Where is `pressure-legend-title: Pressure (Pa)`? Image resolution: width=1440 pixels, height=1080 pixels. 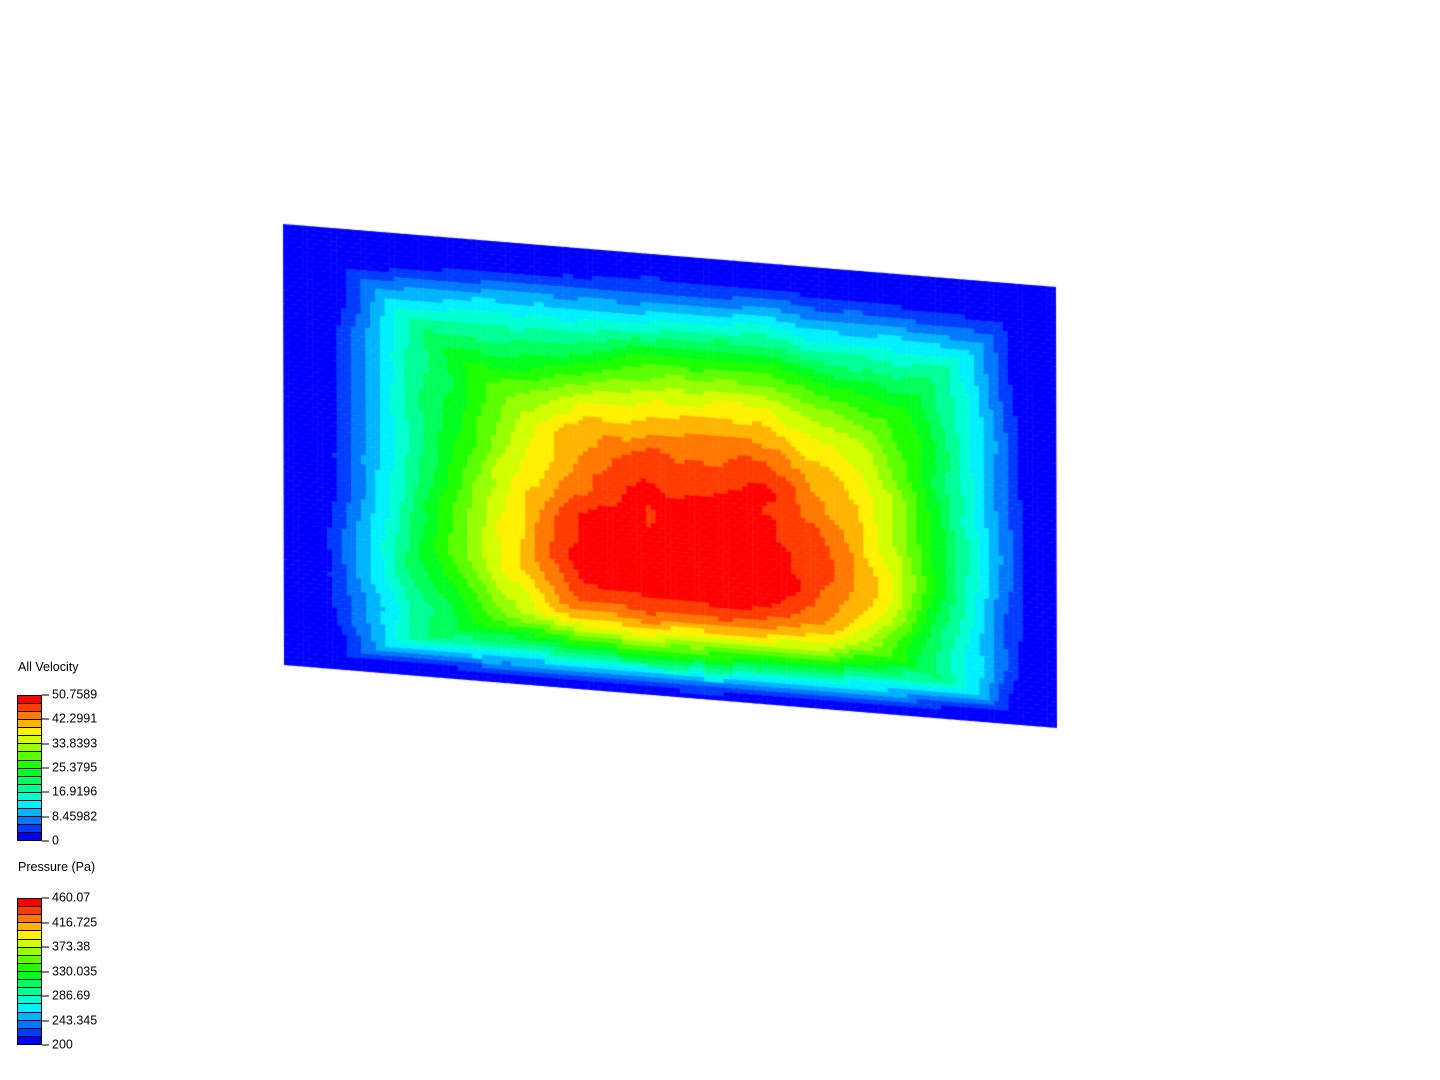
pressure-legend-title: Pressure (Pa) is located at coordinates (57, 867).